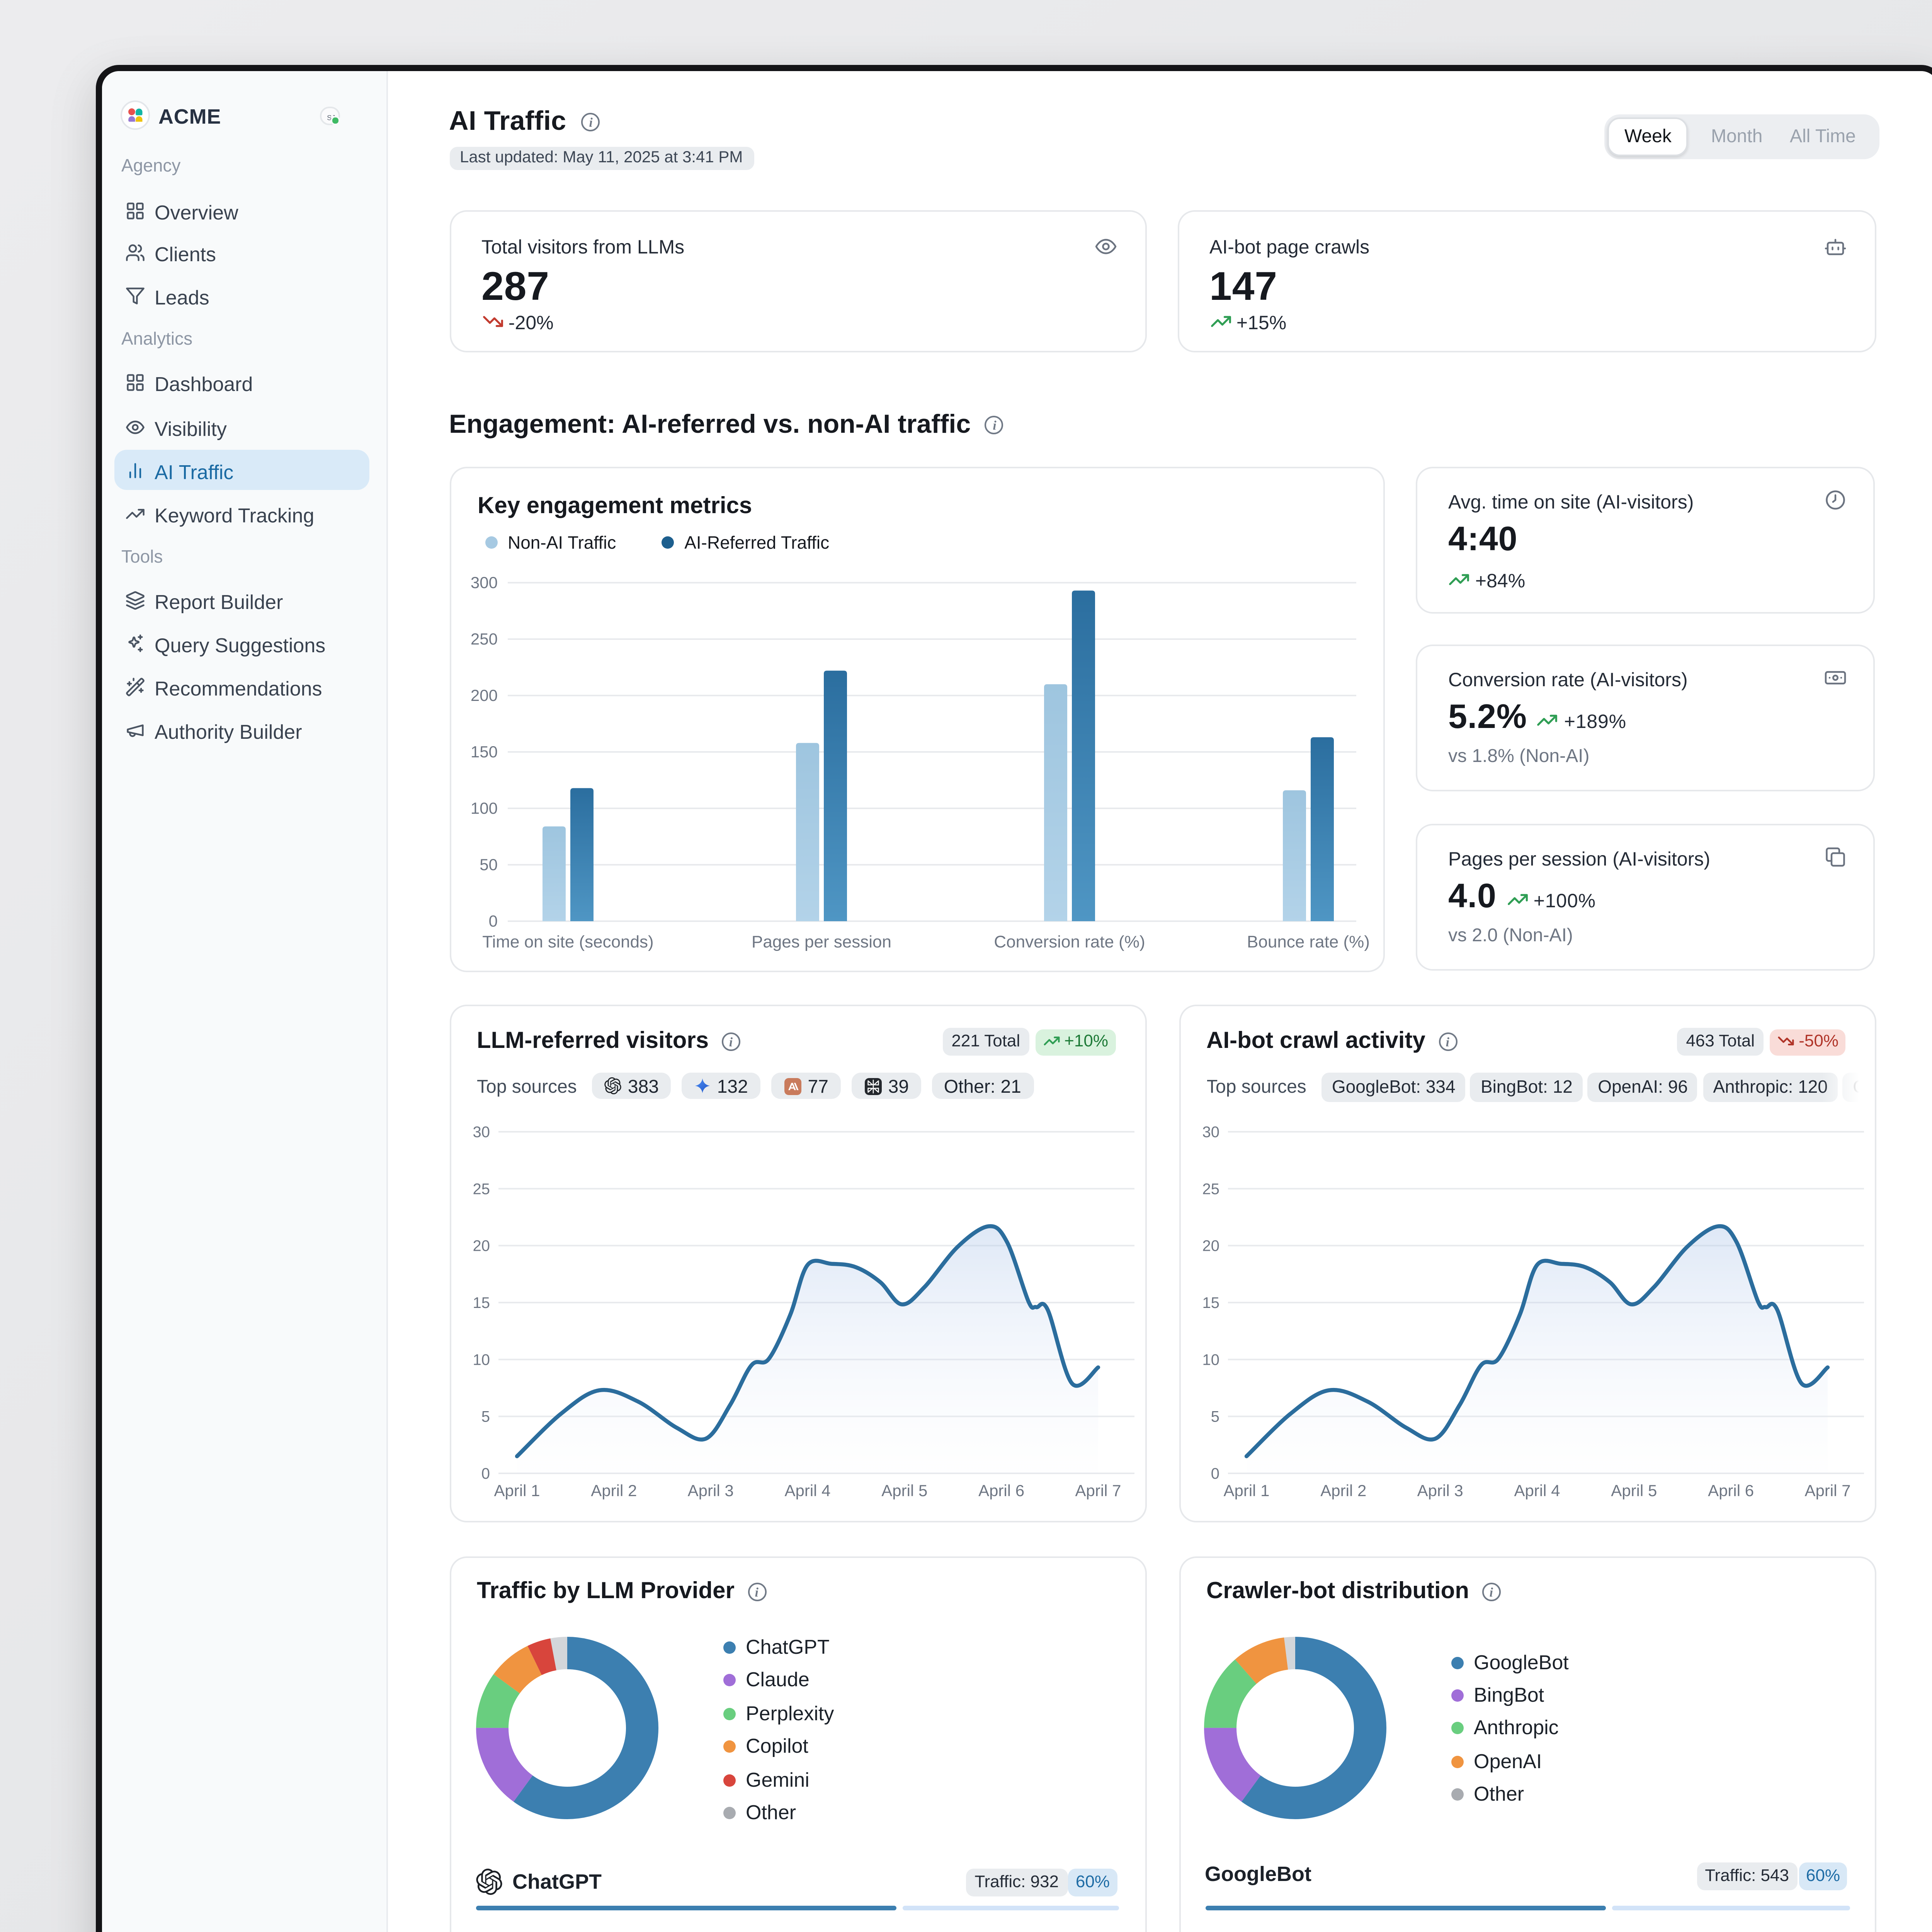 The height and width of the screenshot is (1932, 1932). I want to click on svg-text: 300, so click(485, 583).